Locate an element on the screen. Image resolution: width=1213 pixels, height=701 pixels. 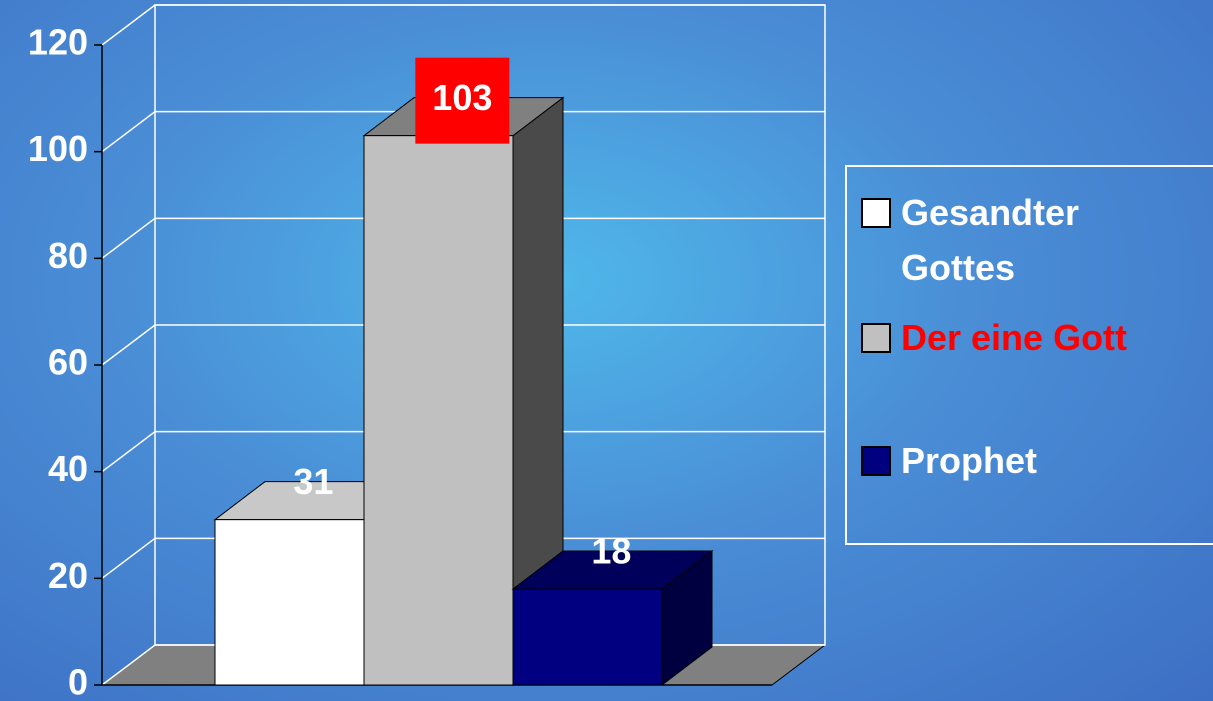
y-tick-label: 80 is located at coordinates (68, 255).